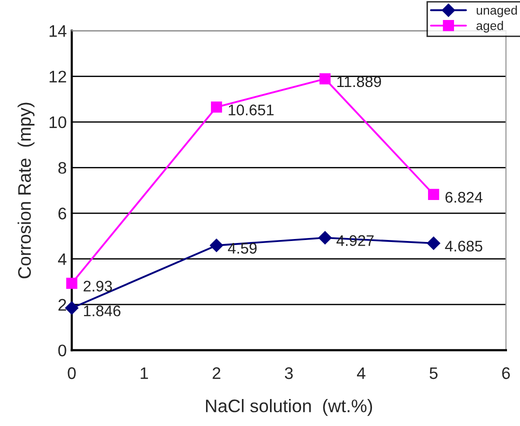 The image size is (520, 426). Describe the element at coordinates (251, 110) in the screenshot. I see `data-label: 10.651` at that location.